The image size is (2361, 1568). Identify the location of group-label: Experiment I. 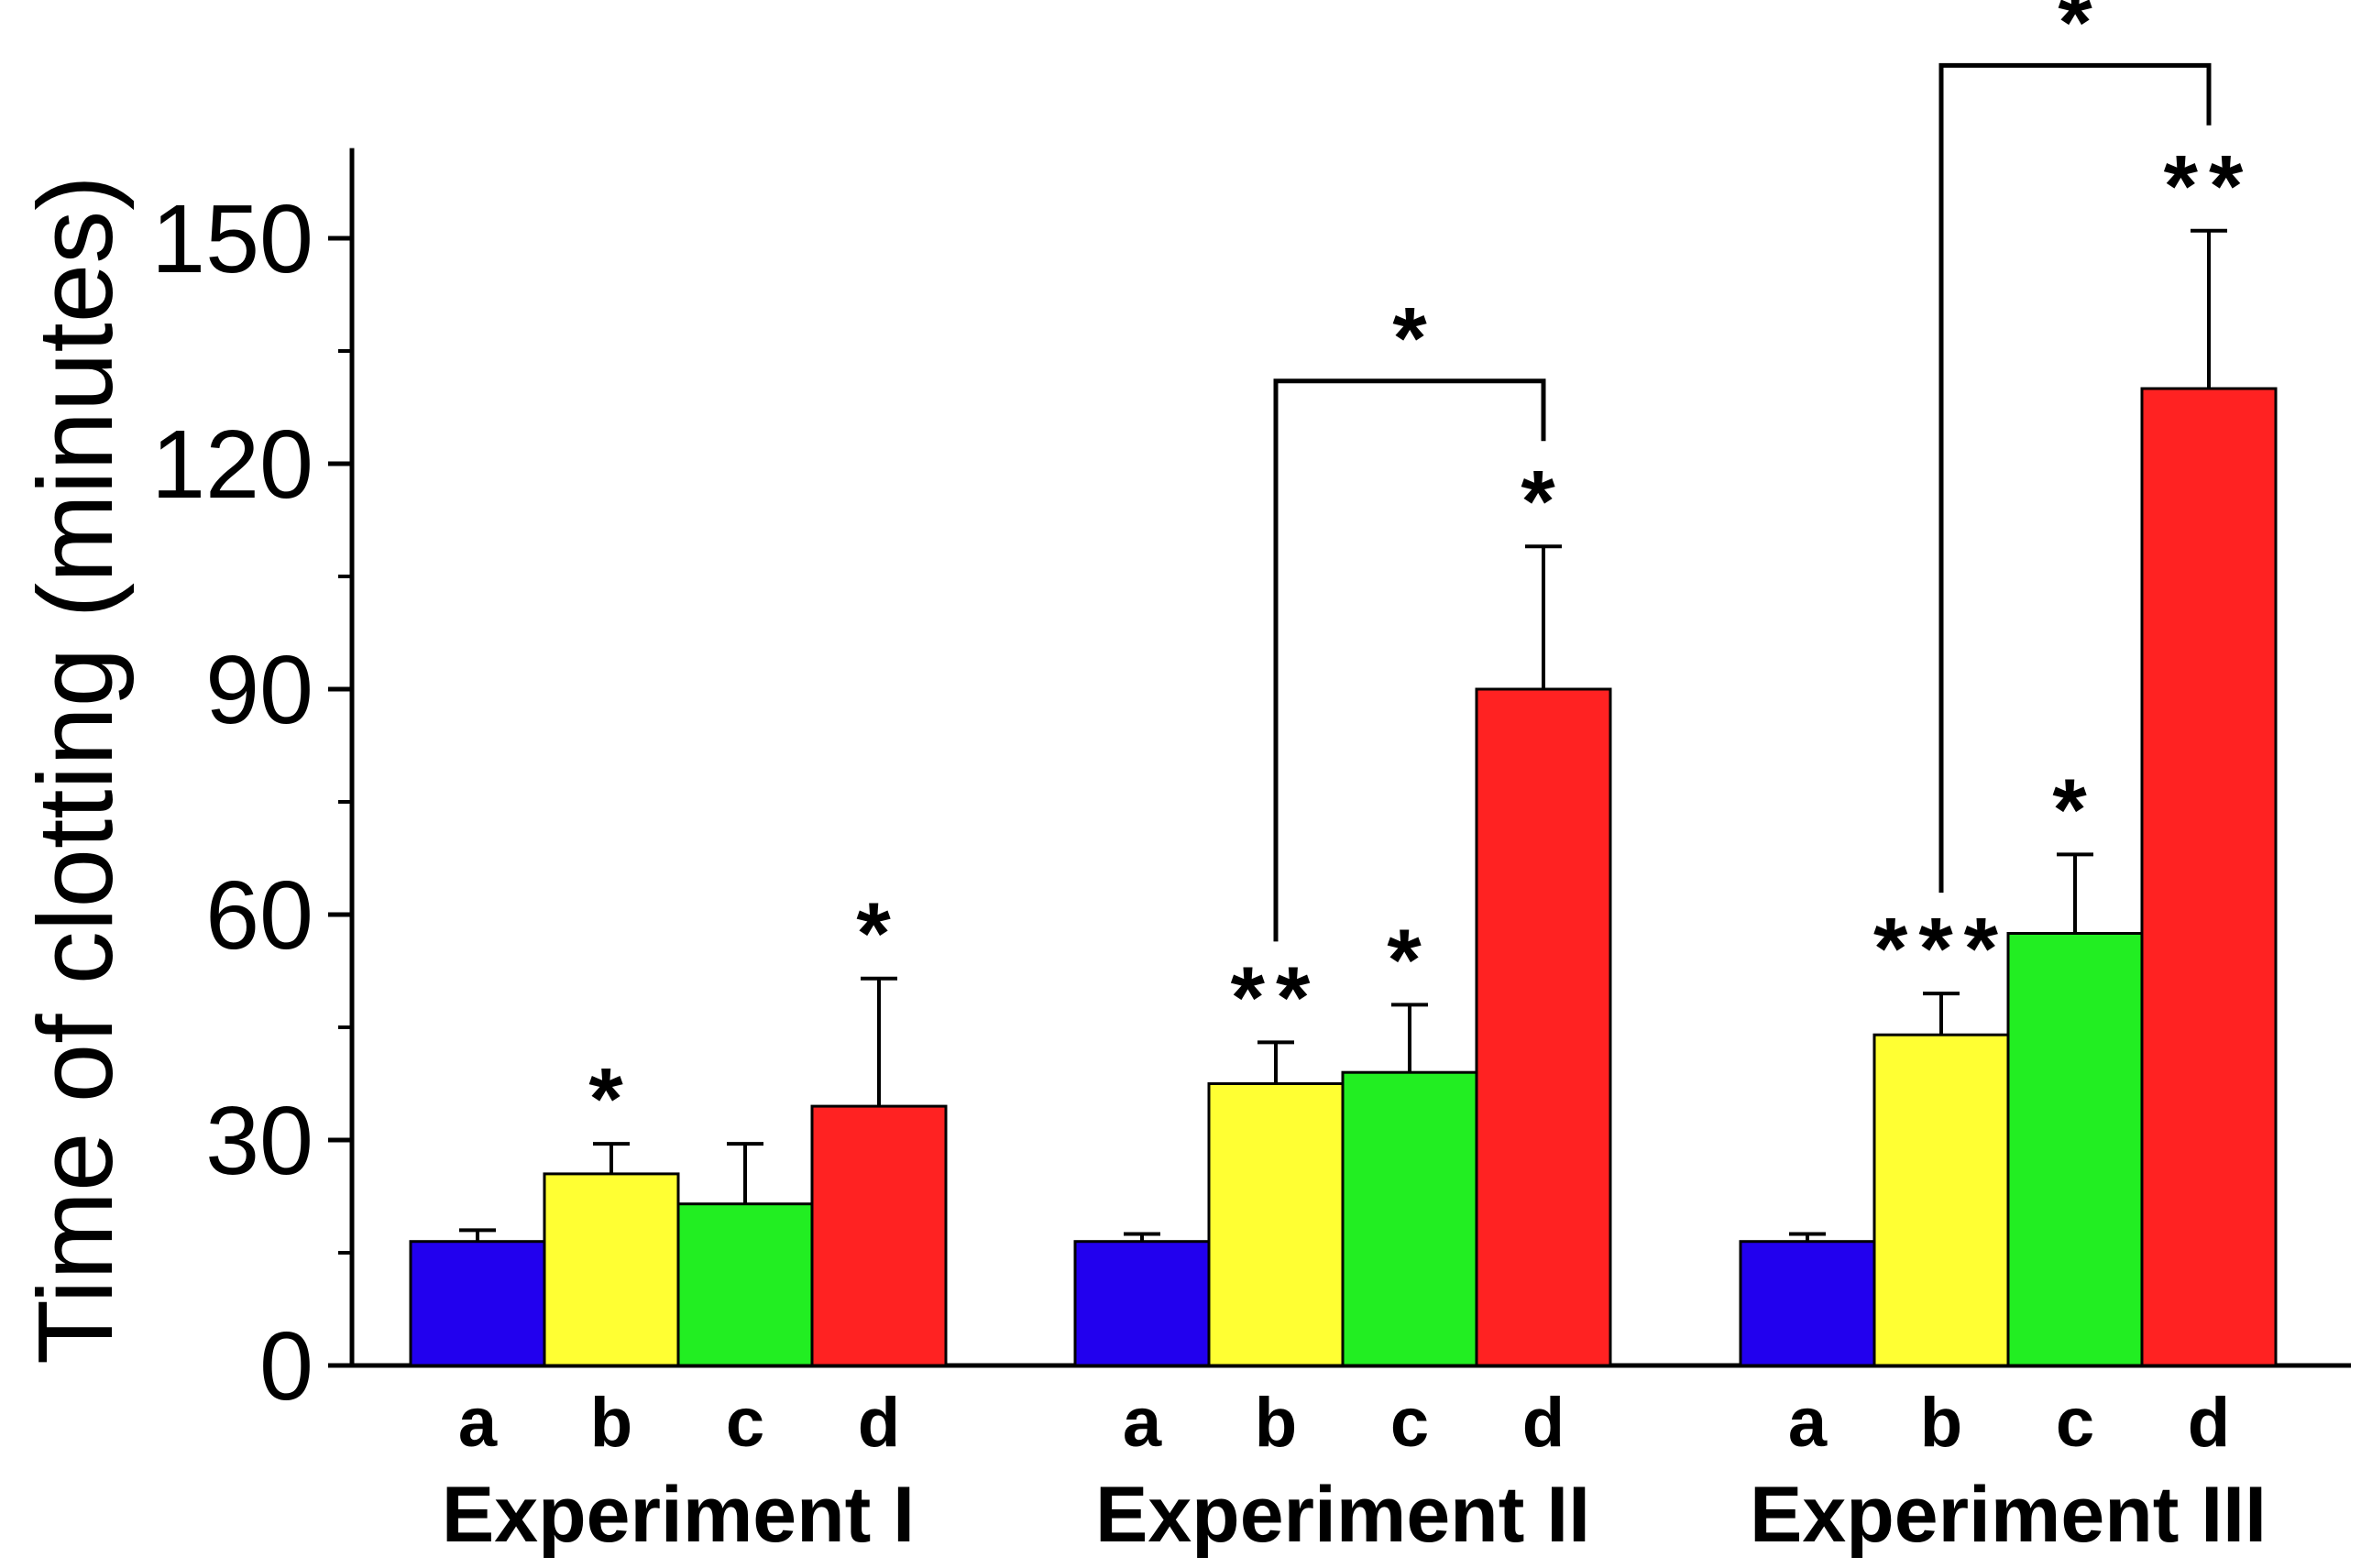
(678, 1515).